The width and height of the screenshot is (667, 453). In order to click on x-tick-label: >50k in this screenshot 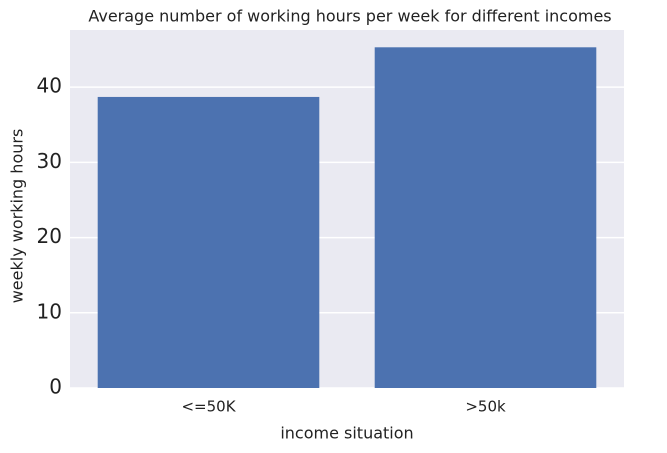, I will do `click(485, 407)`.